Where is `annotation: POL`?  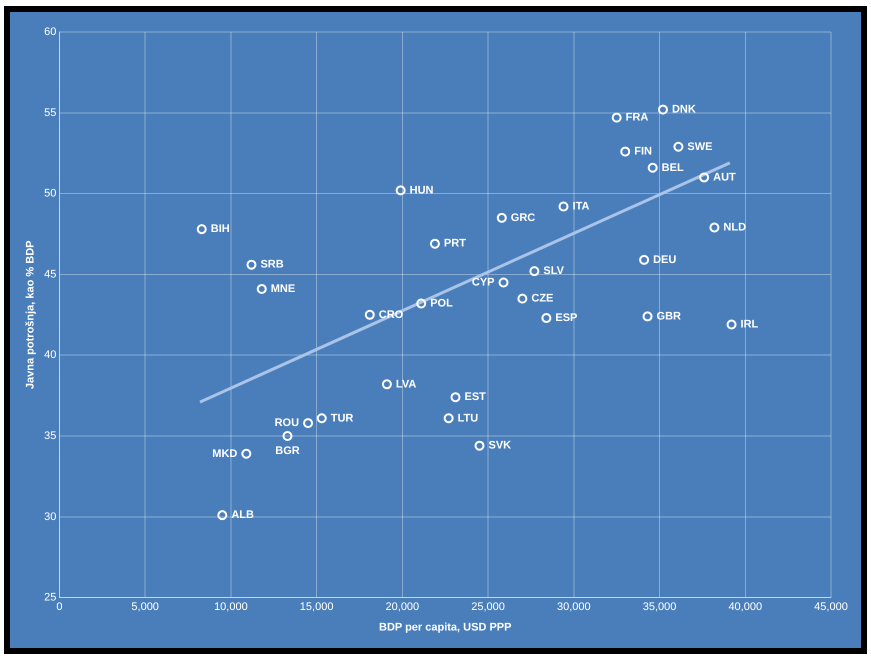
annotation: POL is located at coordinates (442, 304).